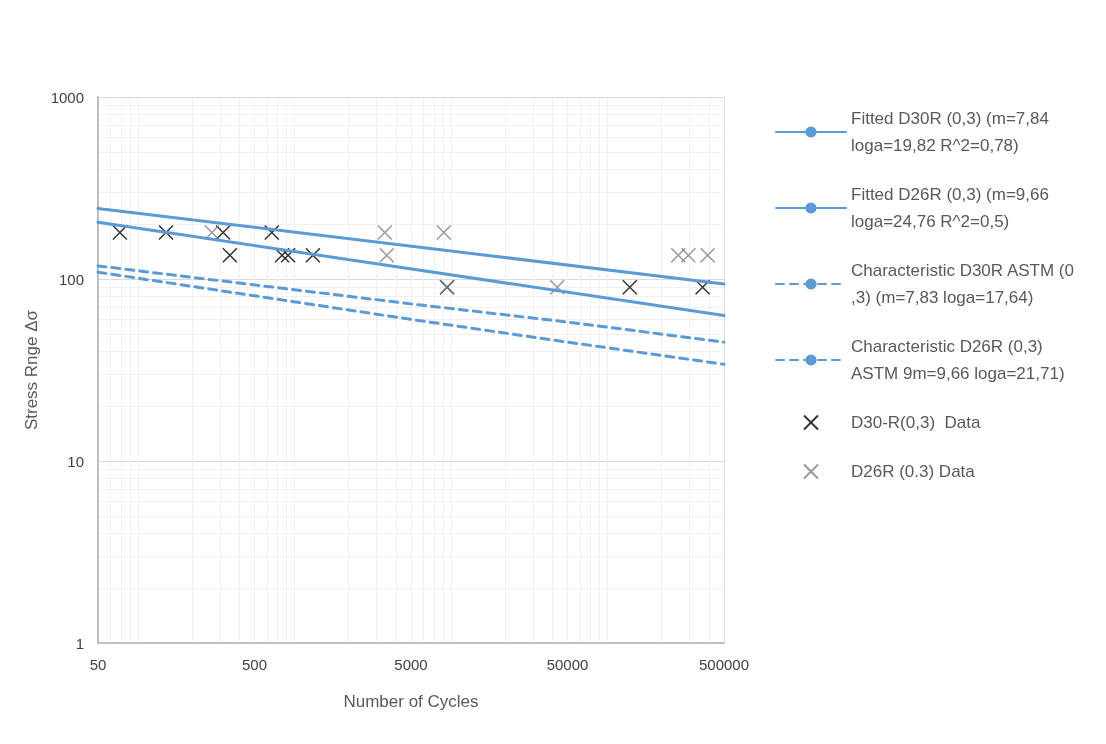  What do you see at coordinates (254, 664) in the screenshot?
I see `x-tick-label: 500` at bounding box center [254, 664].